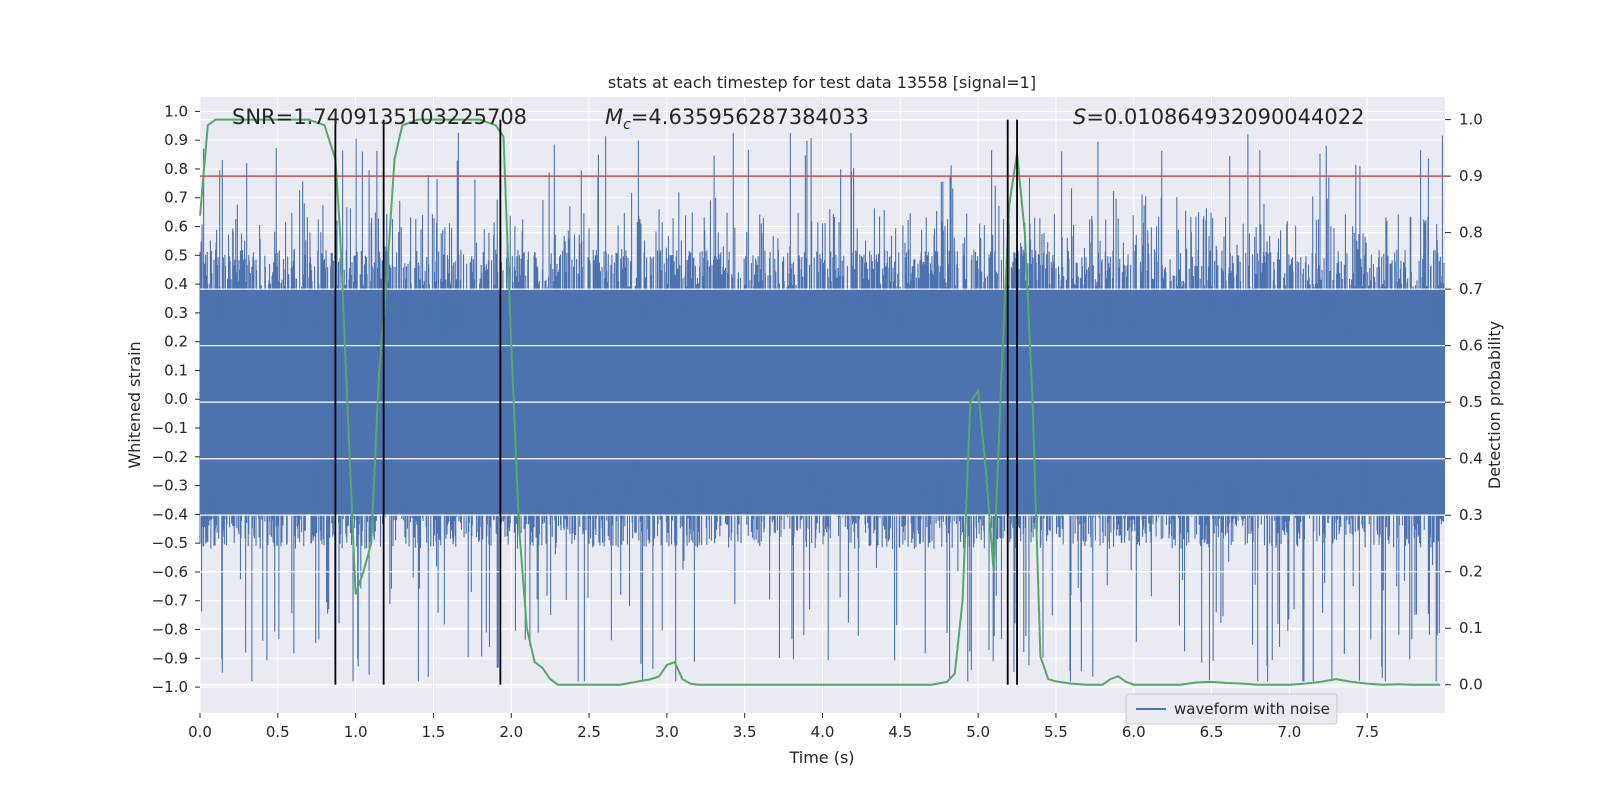 Image resolution: width=1600 pixels, height=800 pixels. I want to click on x-tick-label: 6.5, so click(1212, 732).